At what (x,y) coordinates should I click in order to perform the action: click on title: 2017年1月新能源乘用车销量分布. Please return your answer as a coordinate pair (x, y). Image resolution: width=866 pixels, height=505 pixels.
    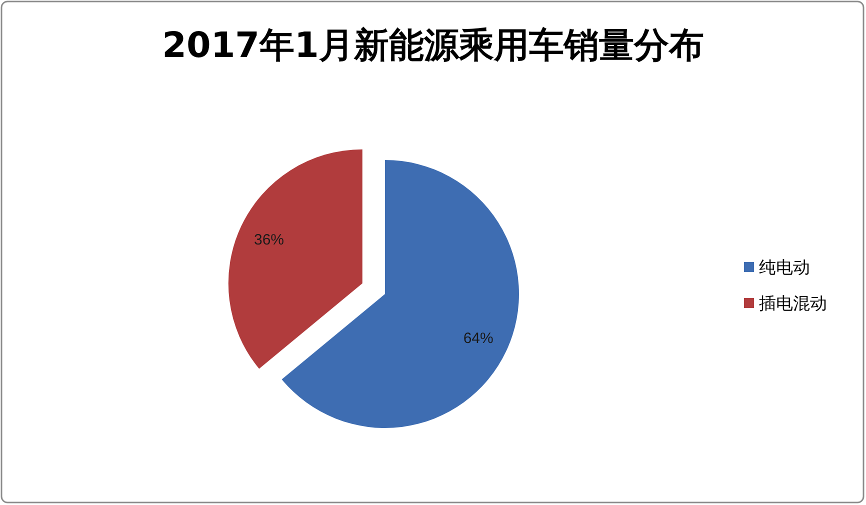
    Looking at the image, I should click on (433, 46).